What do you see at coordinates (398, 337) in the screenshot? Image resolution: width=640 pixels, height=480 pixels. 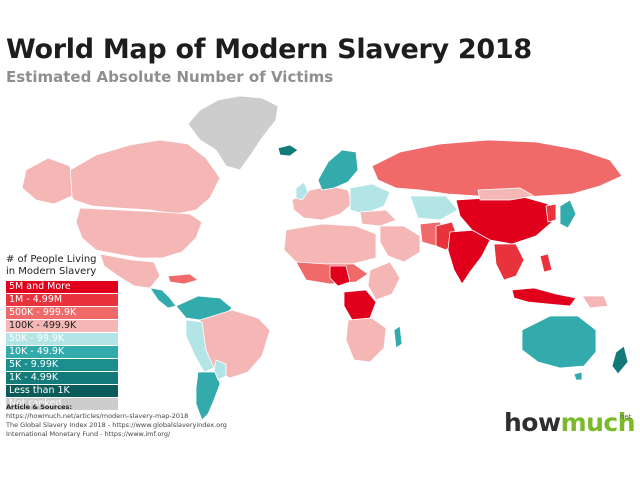 I see `madagascar-region` at bounding box center [398, 337].